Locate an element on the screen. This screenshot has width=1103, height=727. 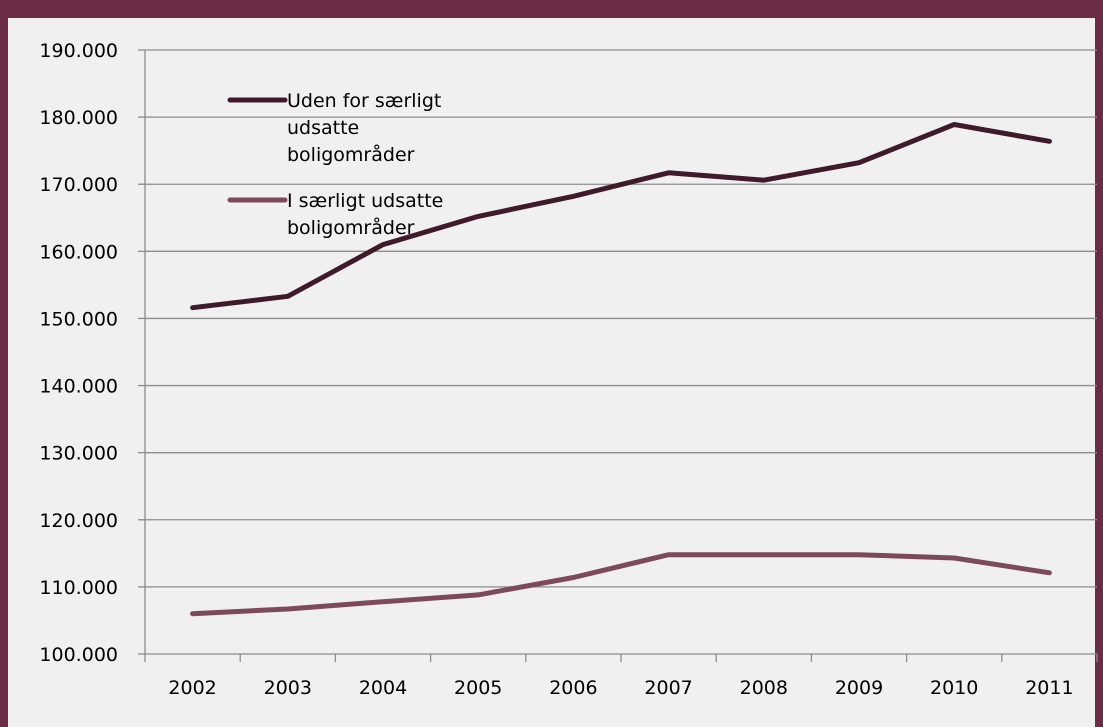
y-tick-label: 140.000 is located at coordinates (78, 387).